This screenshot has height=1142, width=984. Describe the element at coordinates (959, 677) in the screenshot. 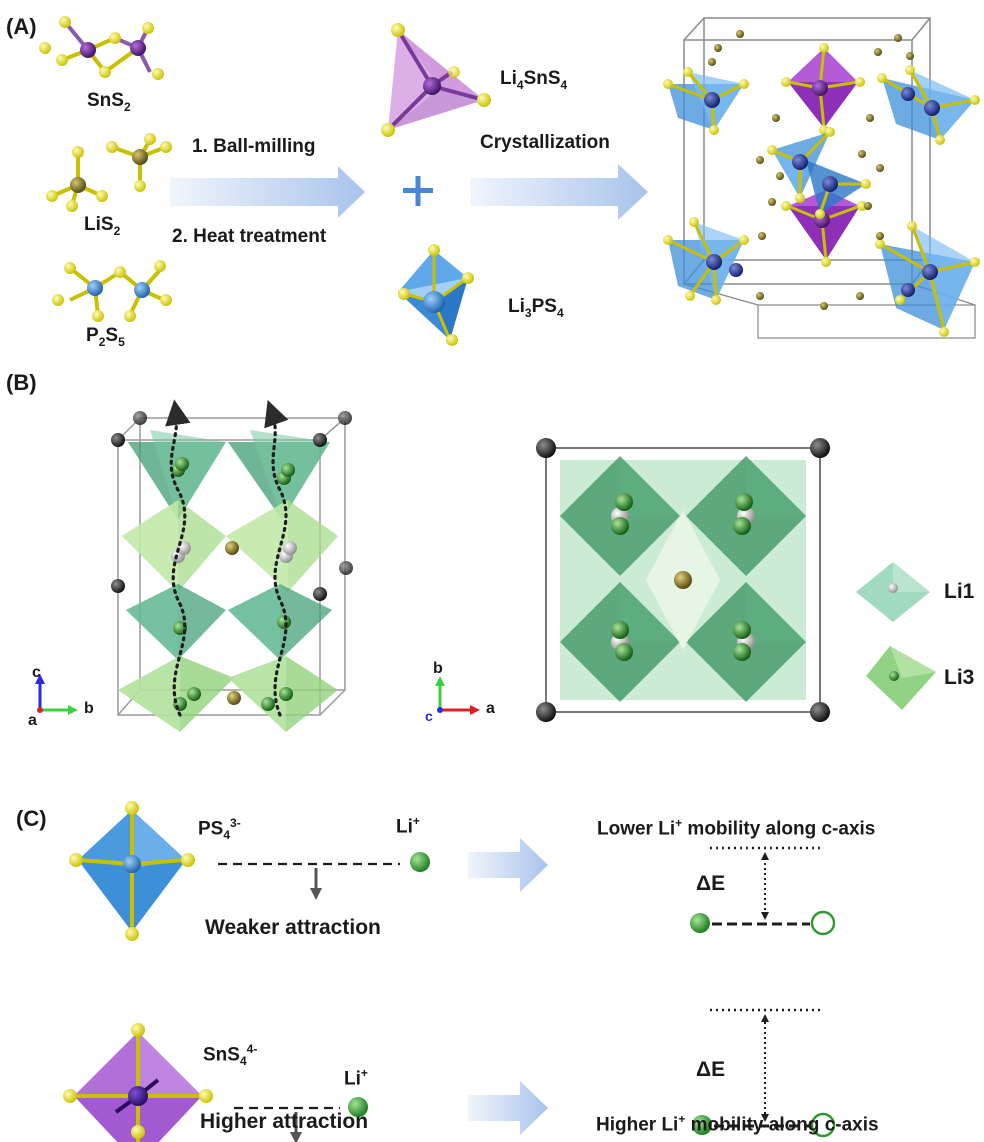

I see `legend-li3-label: Li3` at that location.